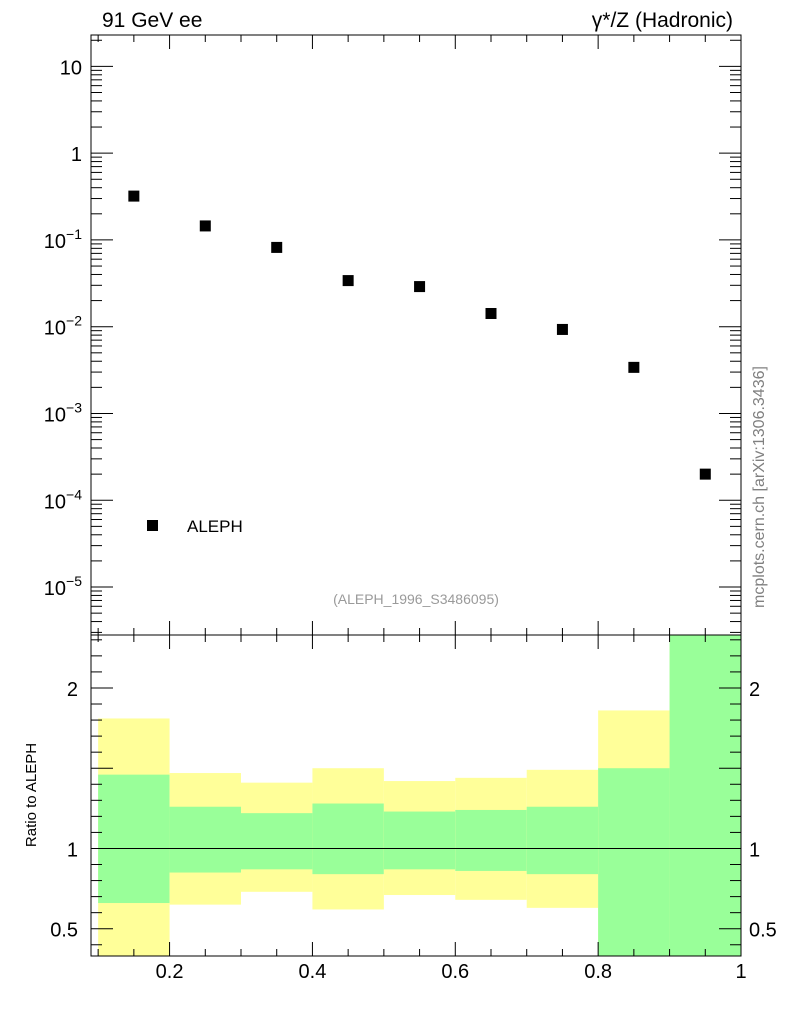  I want to click on main-y-tick-label: 10⁻⁴, so click(63, 499).